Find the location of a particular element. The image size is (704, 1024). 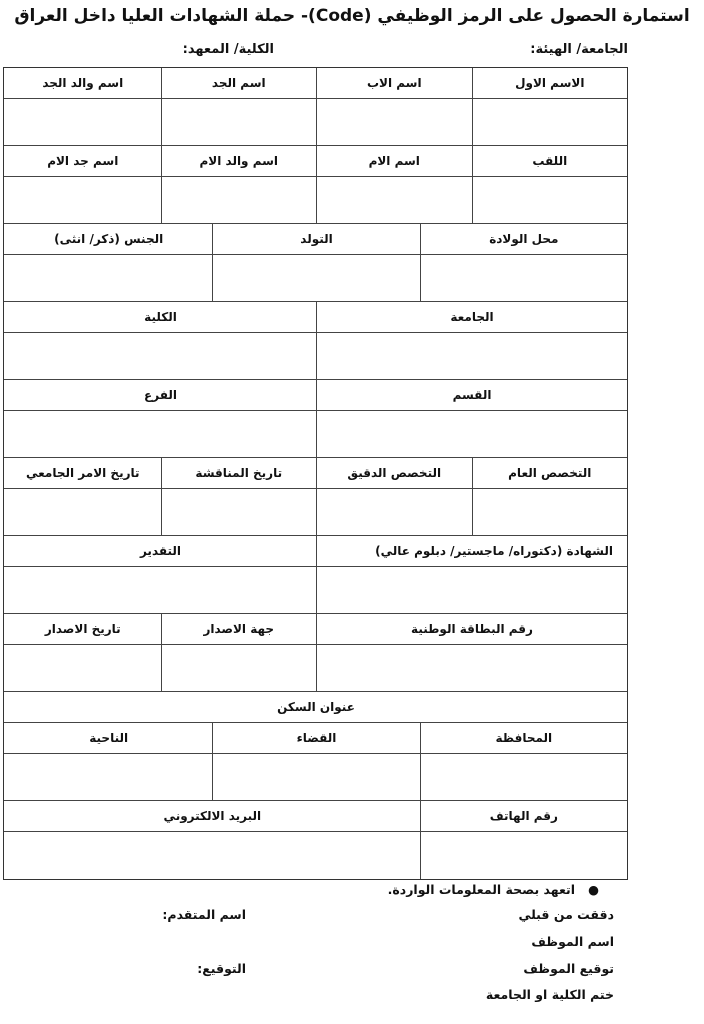

form-header-row: رقم الهاتف البريد الالكتروني is located at coordinates (315, 816).